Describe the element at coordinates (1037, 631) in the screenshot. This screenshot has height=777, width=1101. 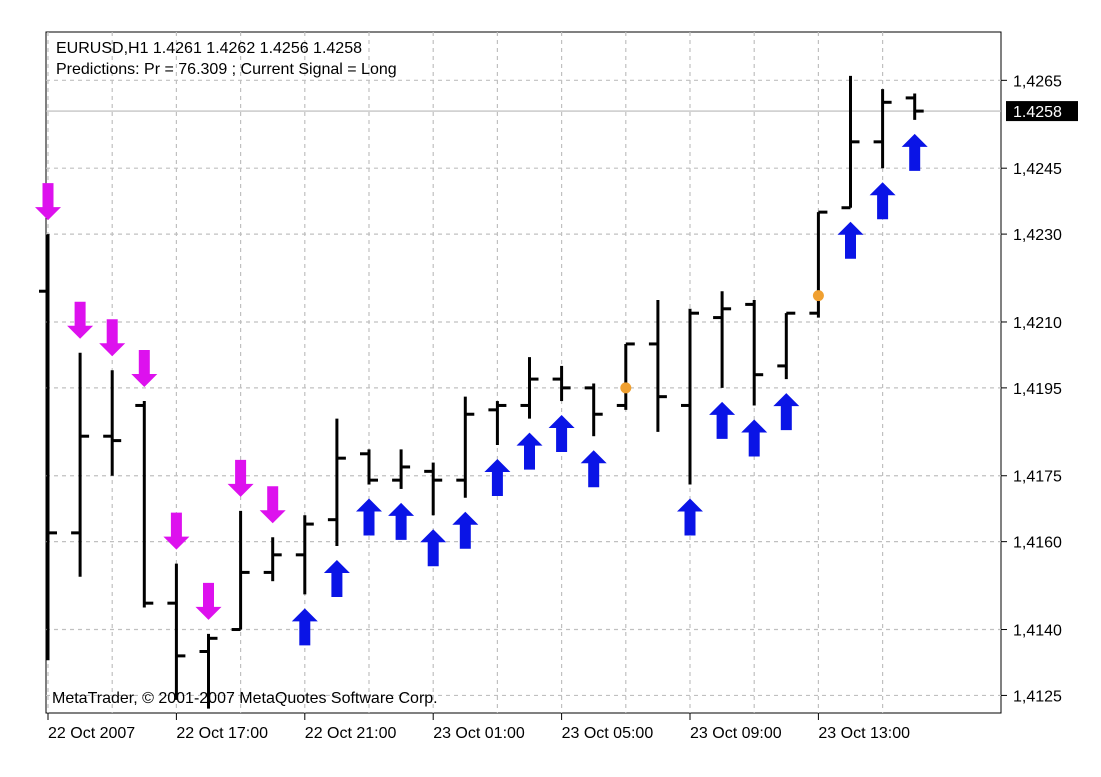
I see `y-tick-label: 1,4140` at that location.